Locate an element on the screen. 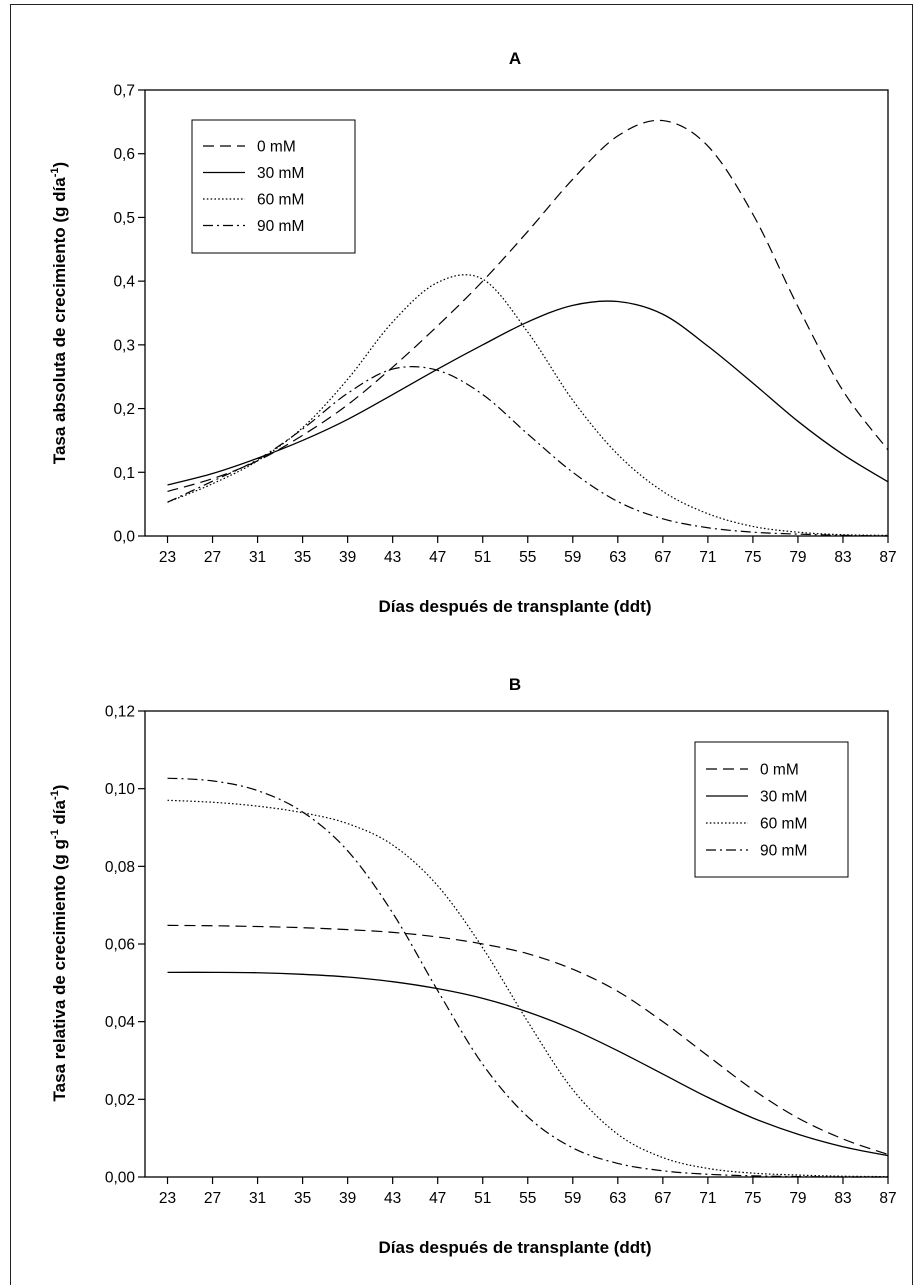 Image resolution: width=915 pixels, height=1286 pixels. chart-b-x-tick-label: 47 is located at coordinates (437, 1198).